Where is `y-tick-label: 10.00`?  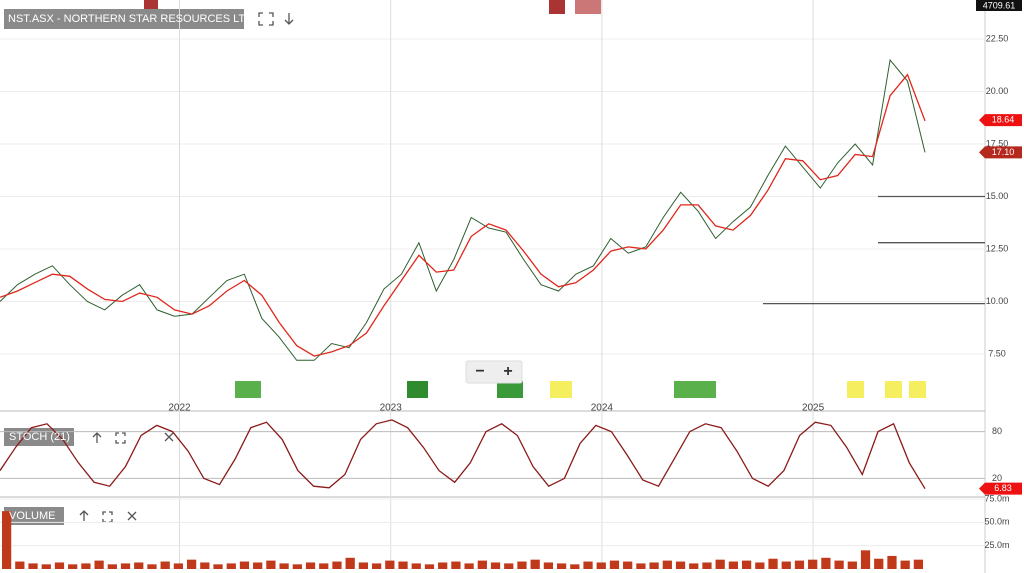
y-tick-label: 10.00 is located at coordinates (997, 301).